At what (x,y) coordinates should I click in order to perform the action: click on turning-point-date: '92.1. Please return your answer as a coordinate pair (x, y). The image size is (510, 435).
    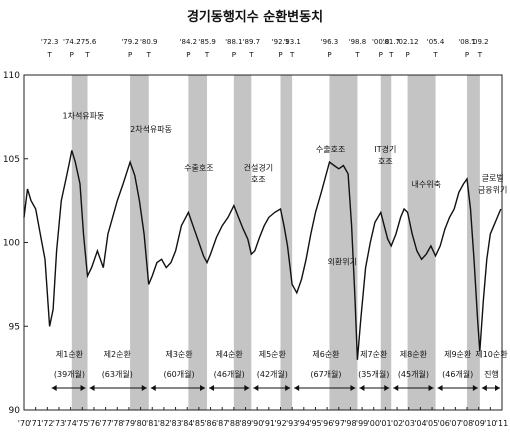
    Looking at the image, I should click on (281, 42).